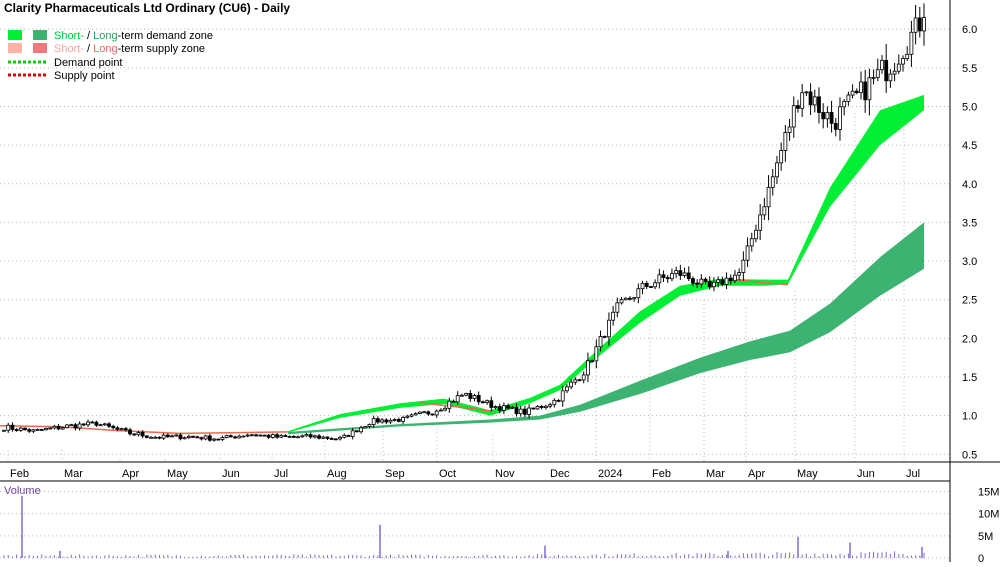  What do you see at coordinates (985, 537) in the screenshot?
I see `volume-tick-label: 5M` at bounding box center [985, 537].